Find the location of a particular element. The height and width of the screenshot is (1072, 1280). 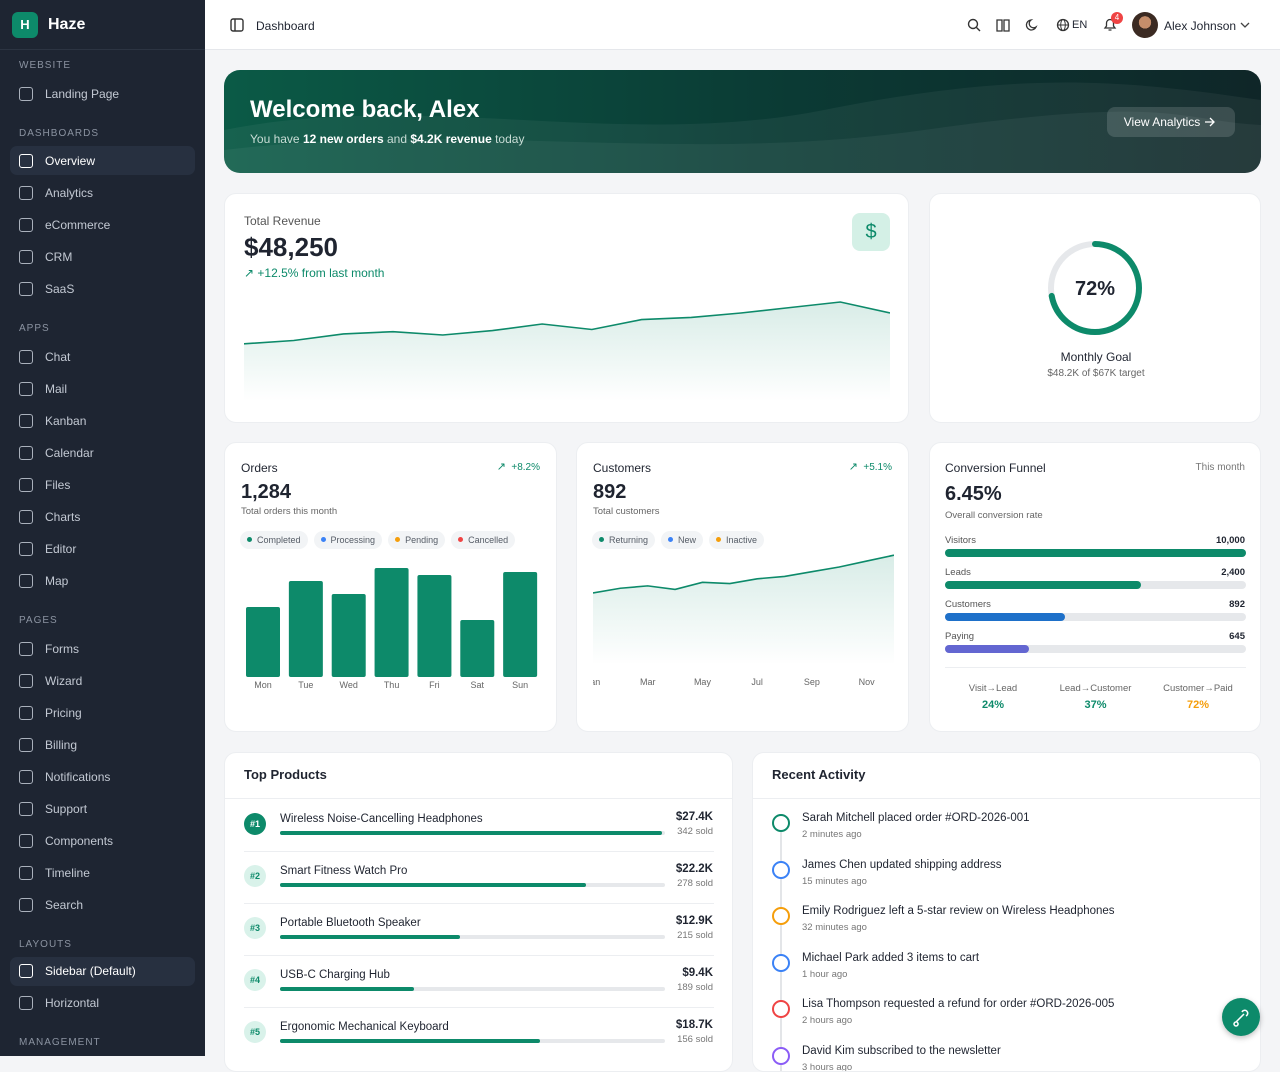

page-title: Dashboard is located at coordinates (285, 26).